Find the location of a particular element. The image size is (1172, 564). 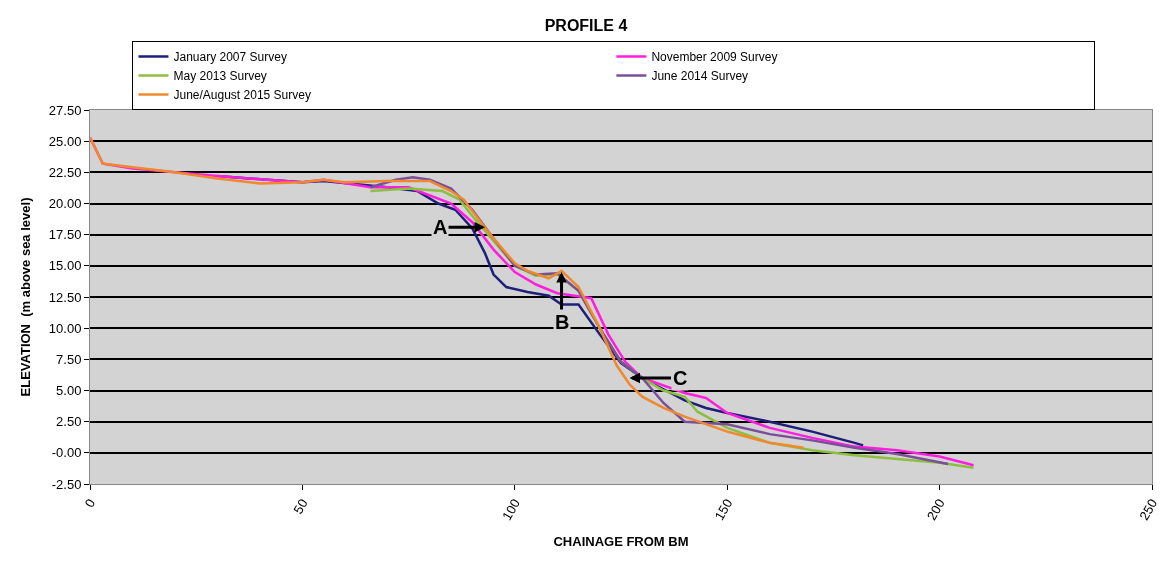

y-tick-label: 15.00 is located at coordinates (65, 266).